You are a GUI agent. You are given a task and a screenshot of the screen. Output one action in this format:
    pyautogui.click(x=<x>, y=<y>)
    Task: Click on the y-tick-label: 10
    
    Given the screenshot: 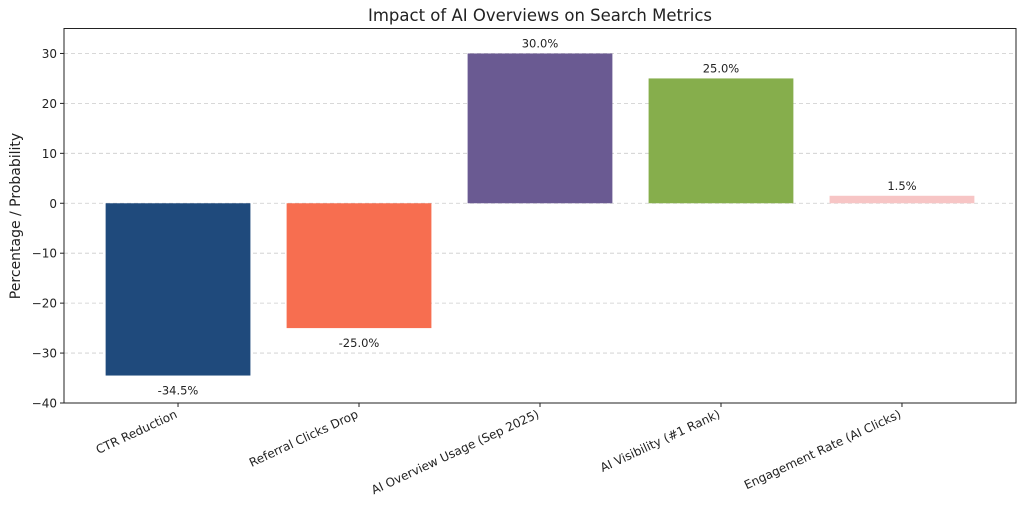 What is the action you would take?
    pyautogui.click(x=49, y=154)
    